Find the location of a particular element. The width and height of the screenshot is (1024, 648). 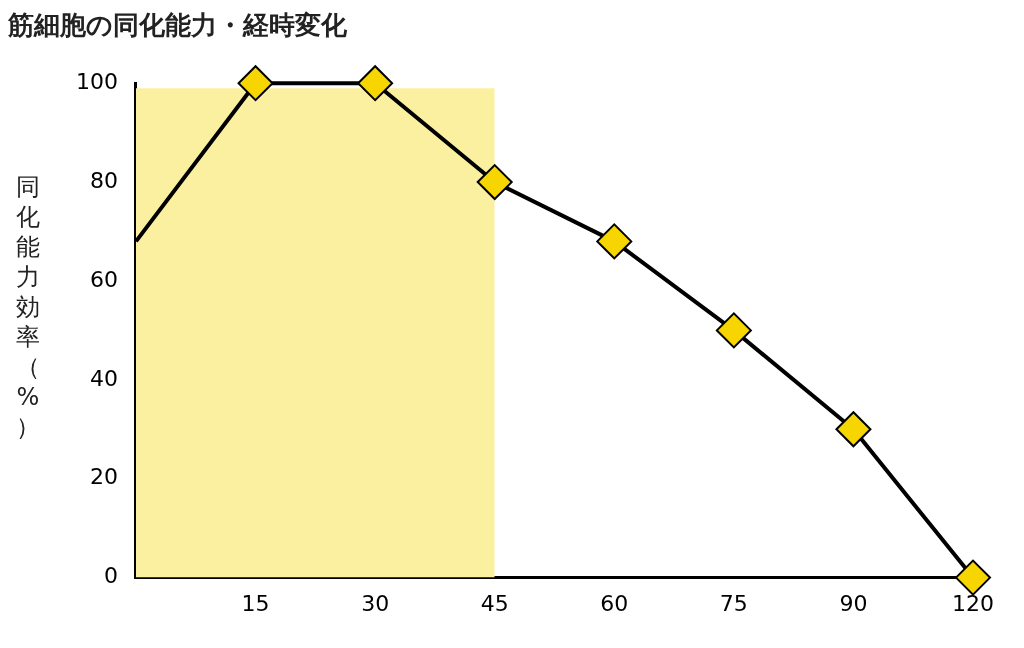

x-tick-label: 60 is located at coordinates (614, 603).